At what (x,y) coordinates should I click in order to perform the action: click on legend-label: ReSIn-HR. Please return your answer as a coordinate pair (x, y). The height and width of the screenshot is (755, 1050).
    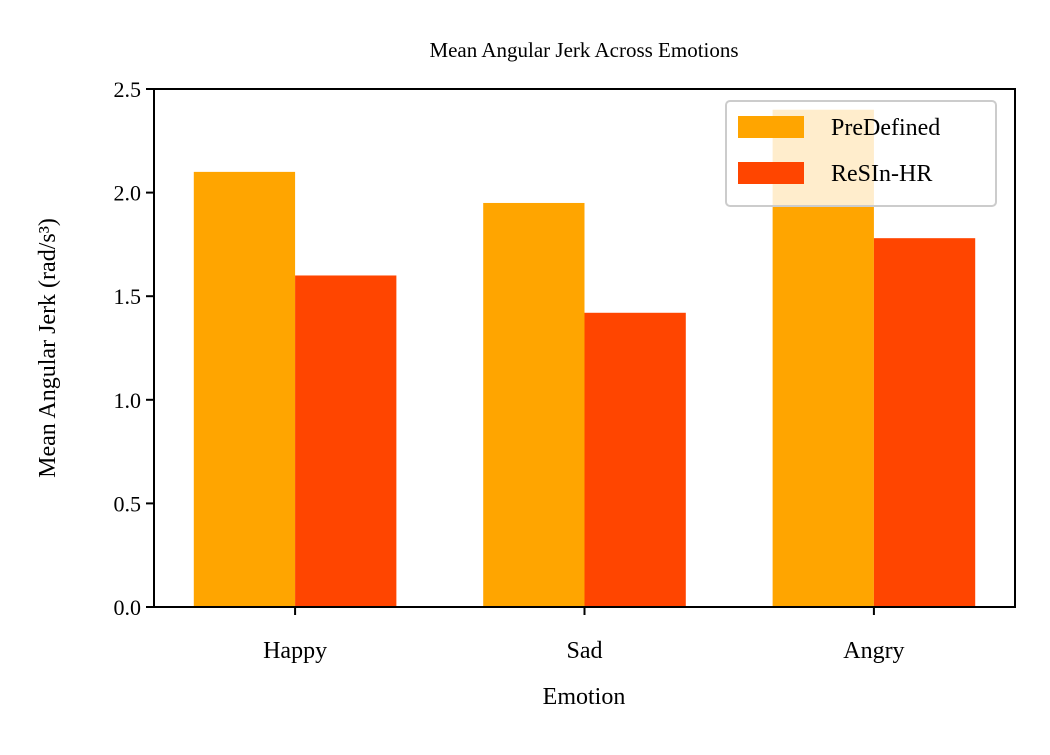
    Looking at the image, I should click on (881, 174).